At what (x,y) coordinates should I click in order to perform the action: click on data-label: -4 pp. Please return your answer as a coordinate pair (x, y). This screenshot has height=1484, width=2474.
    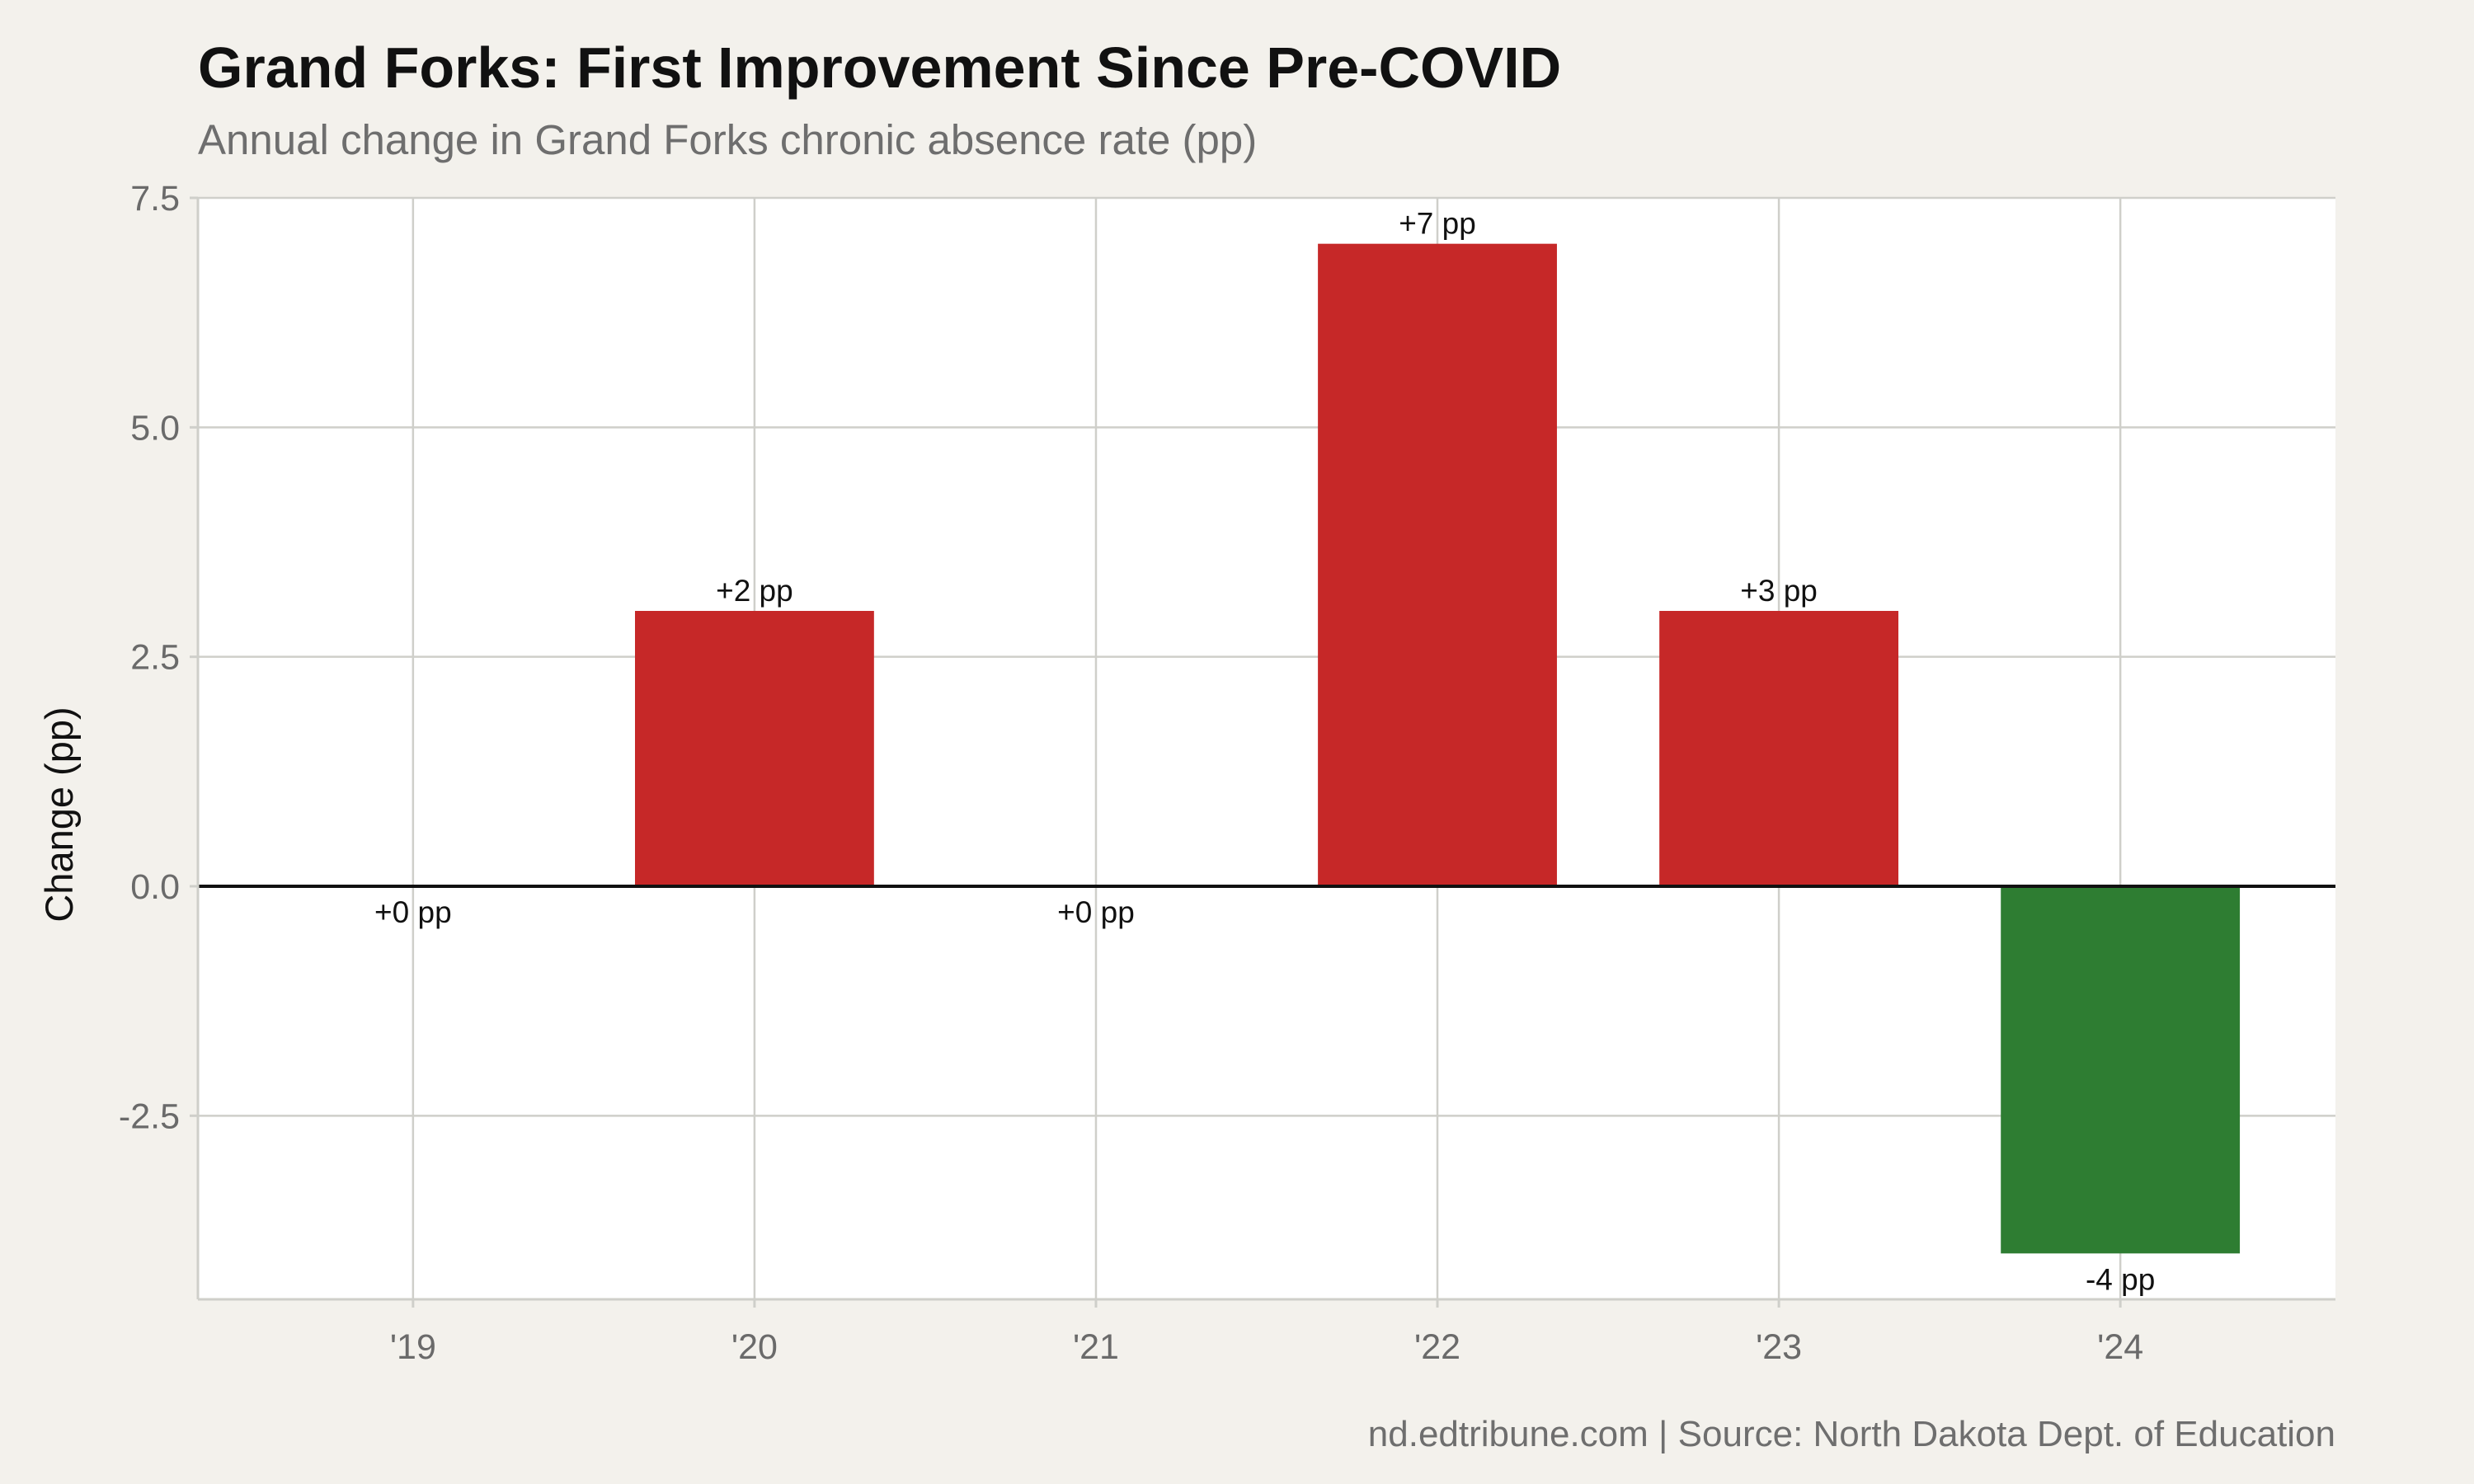
    Looking at the image, I should click on (2120, 1279).